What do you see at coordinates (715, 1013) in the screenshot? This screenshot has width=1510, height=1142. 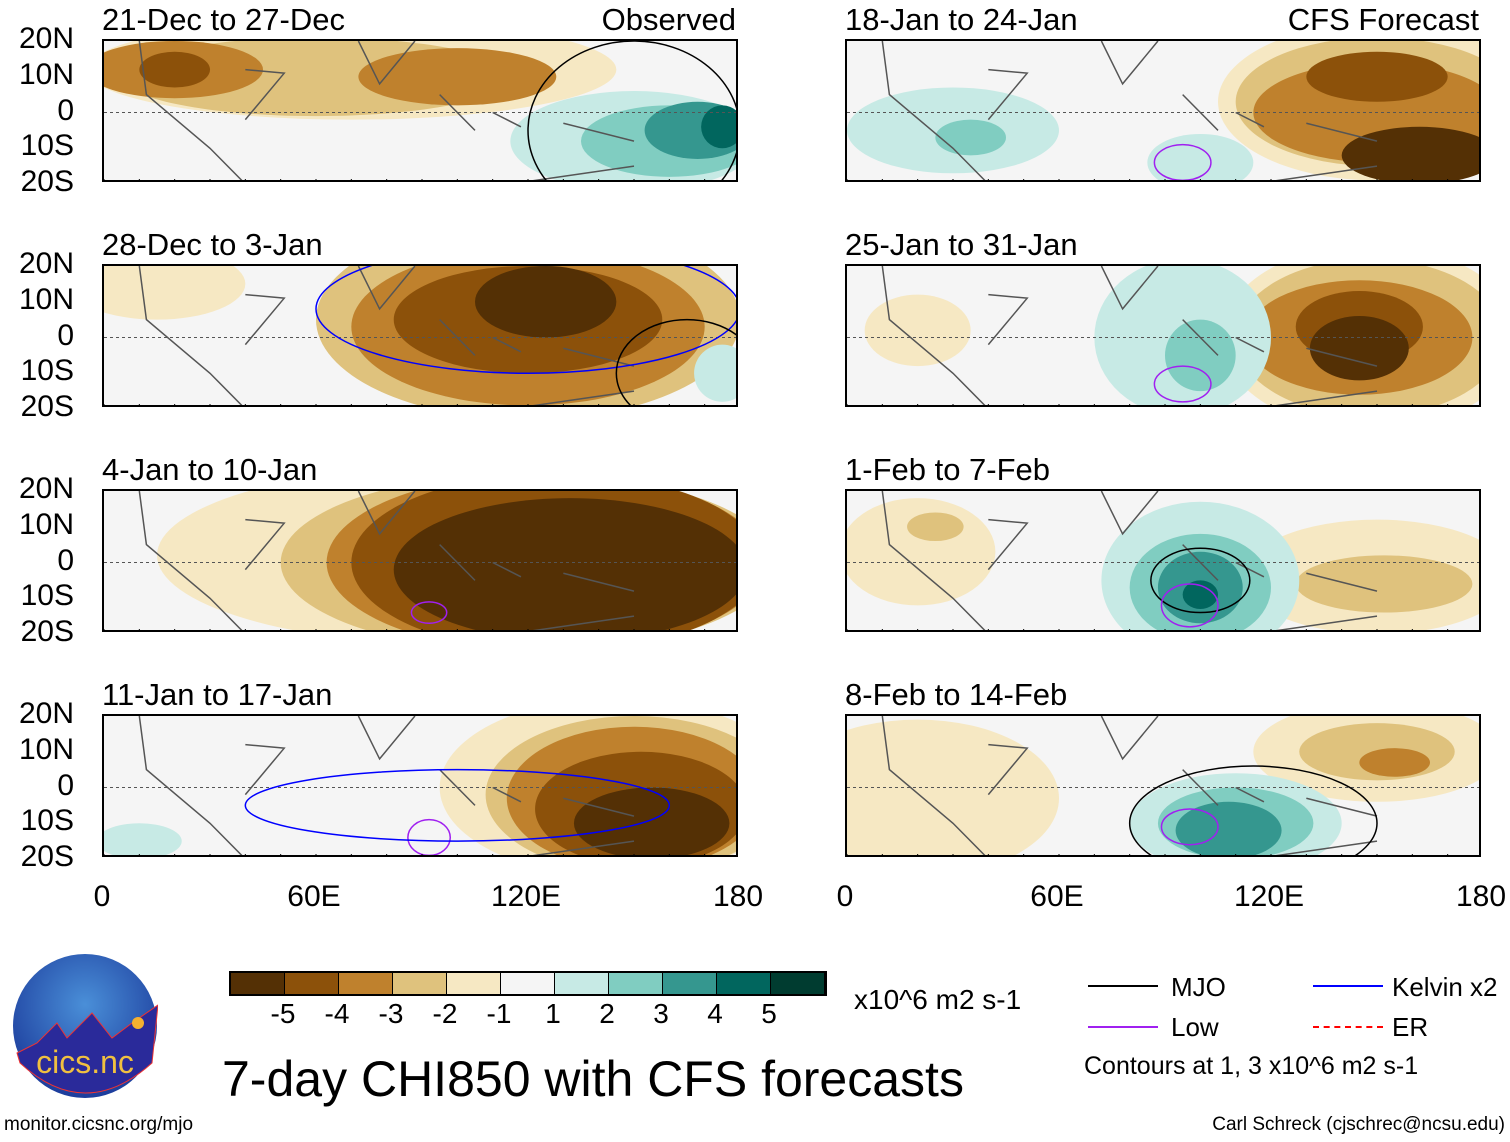 I see `colorbar-label: 4` at bounding box center [715, 1013].